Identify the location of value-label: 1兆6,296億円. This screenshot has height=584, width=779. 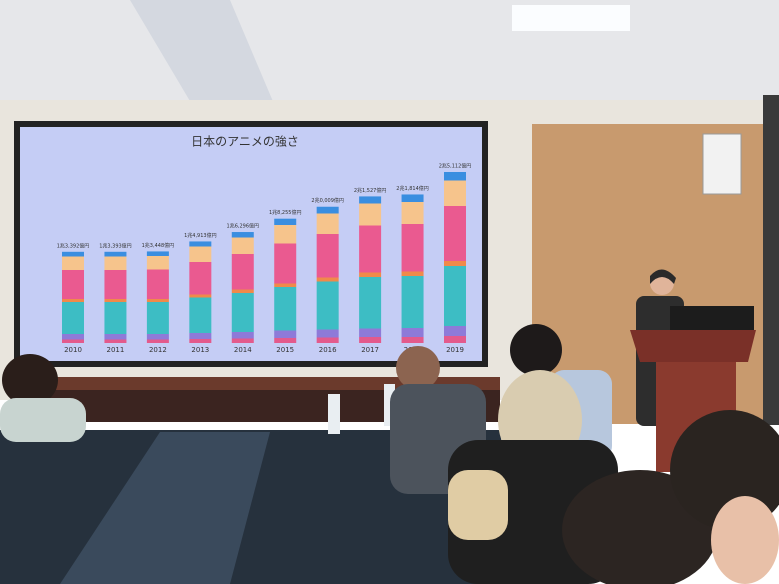
(243, 226).